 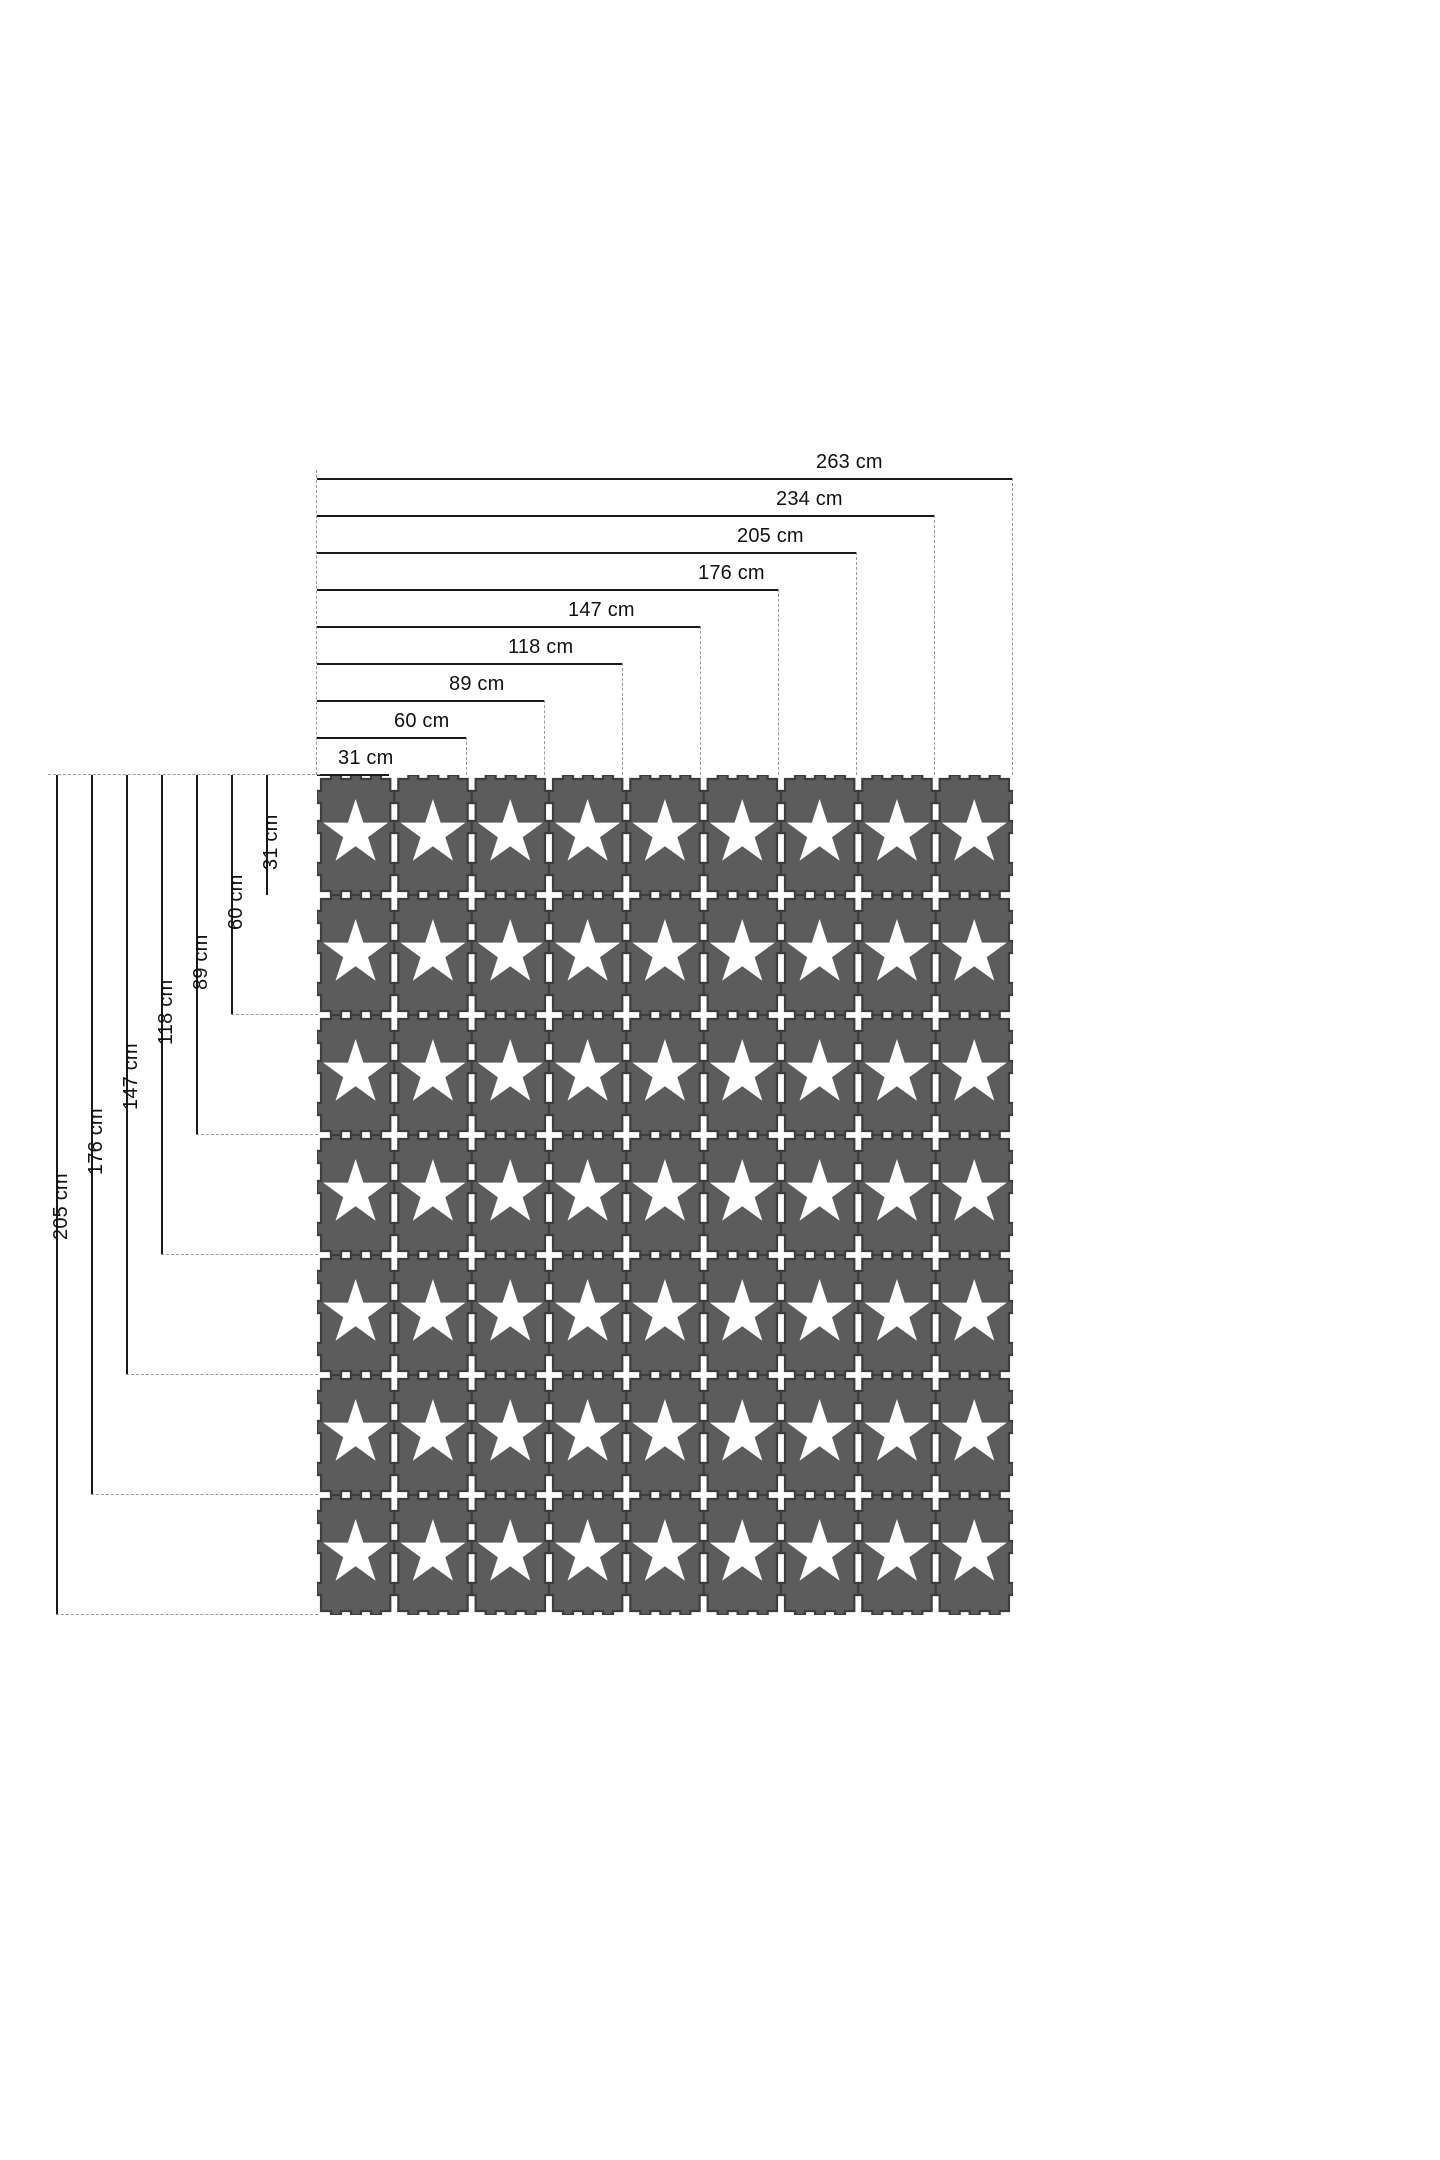 I want to click on dimension-label-width-234: 234 cm, so click(x=809, y=499).